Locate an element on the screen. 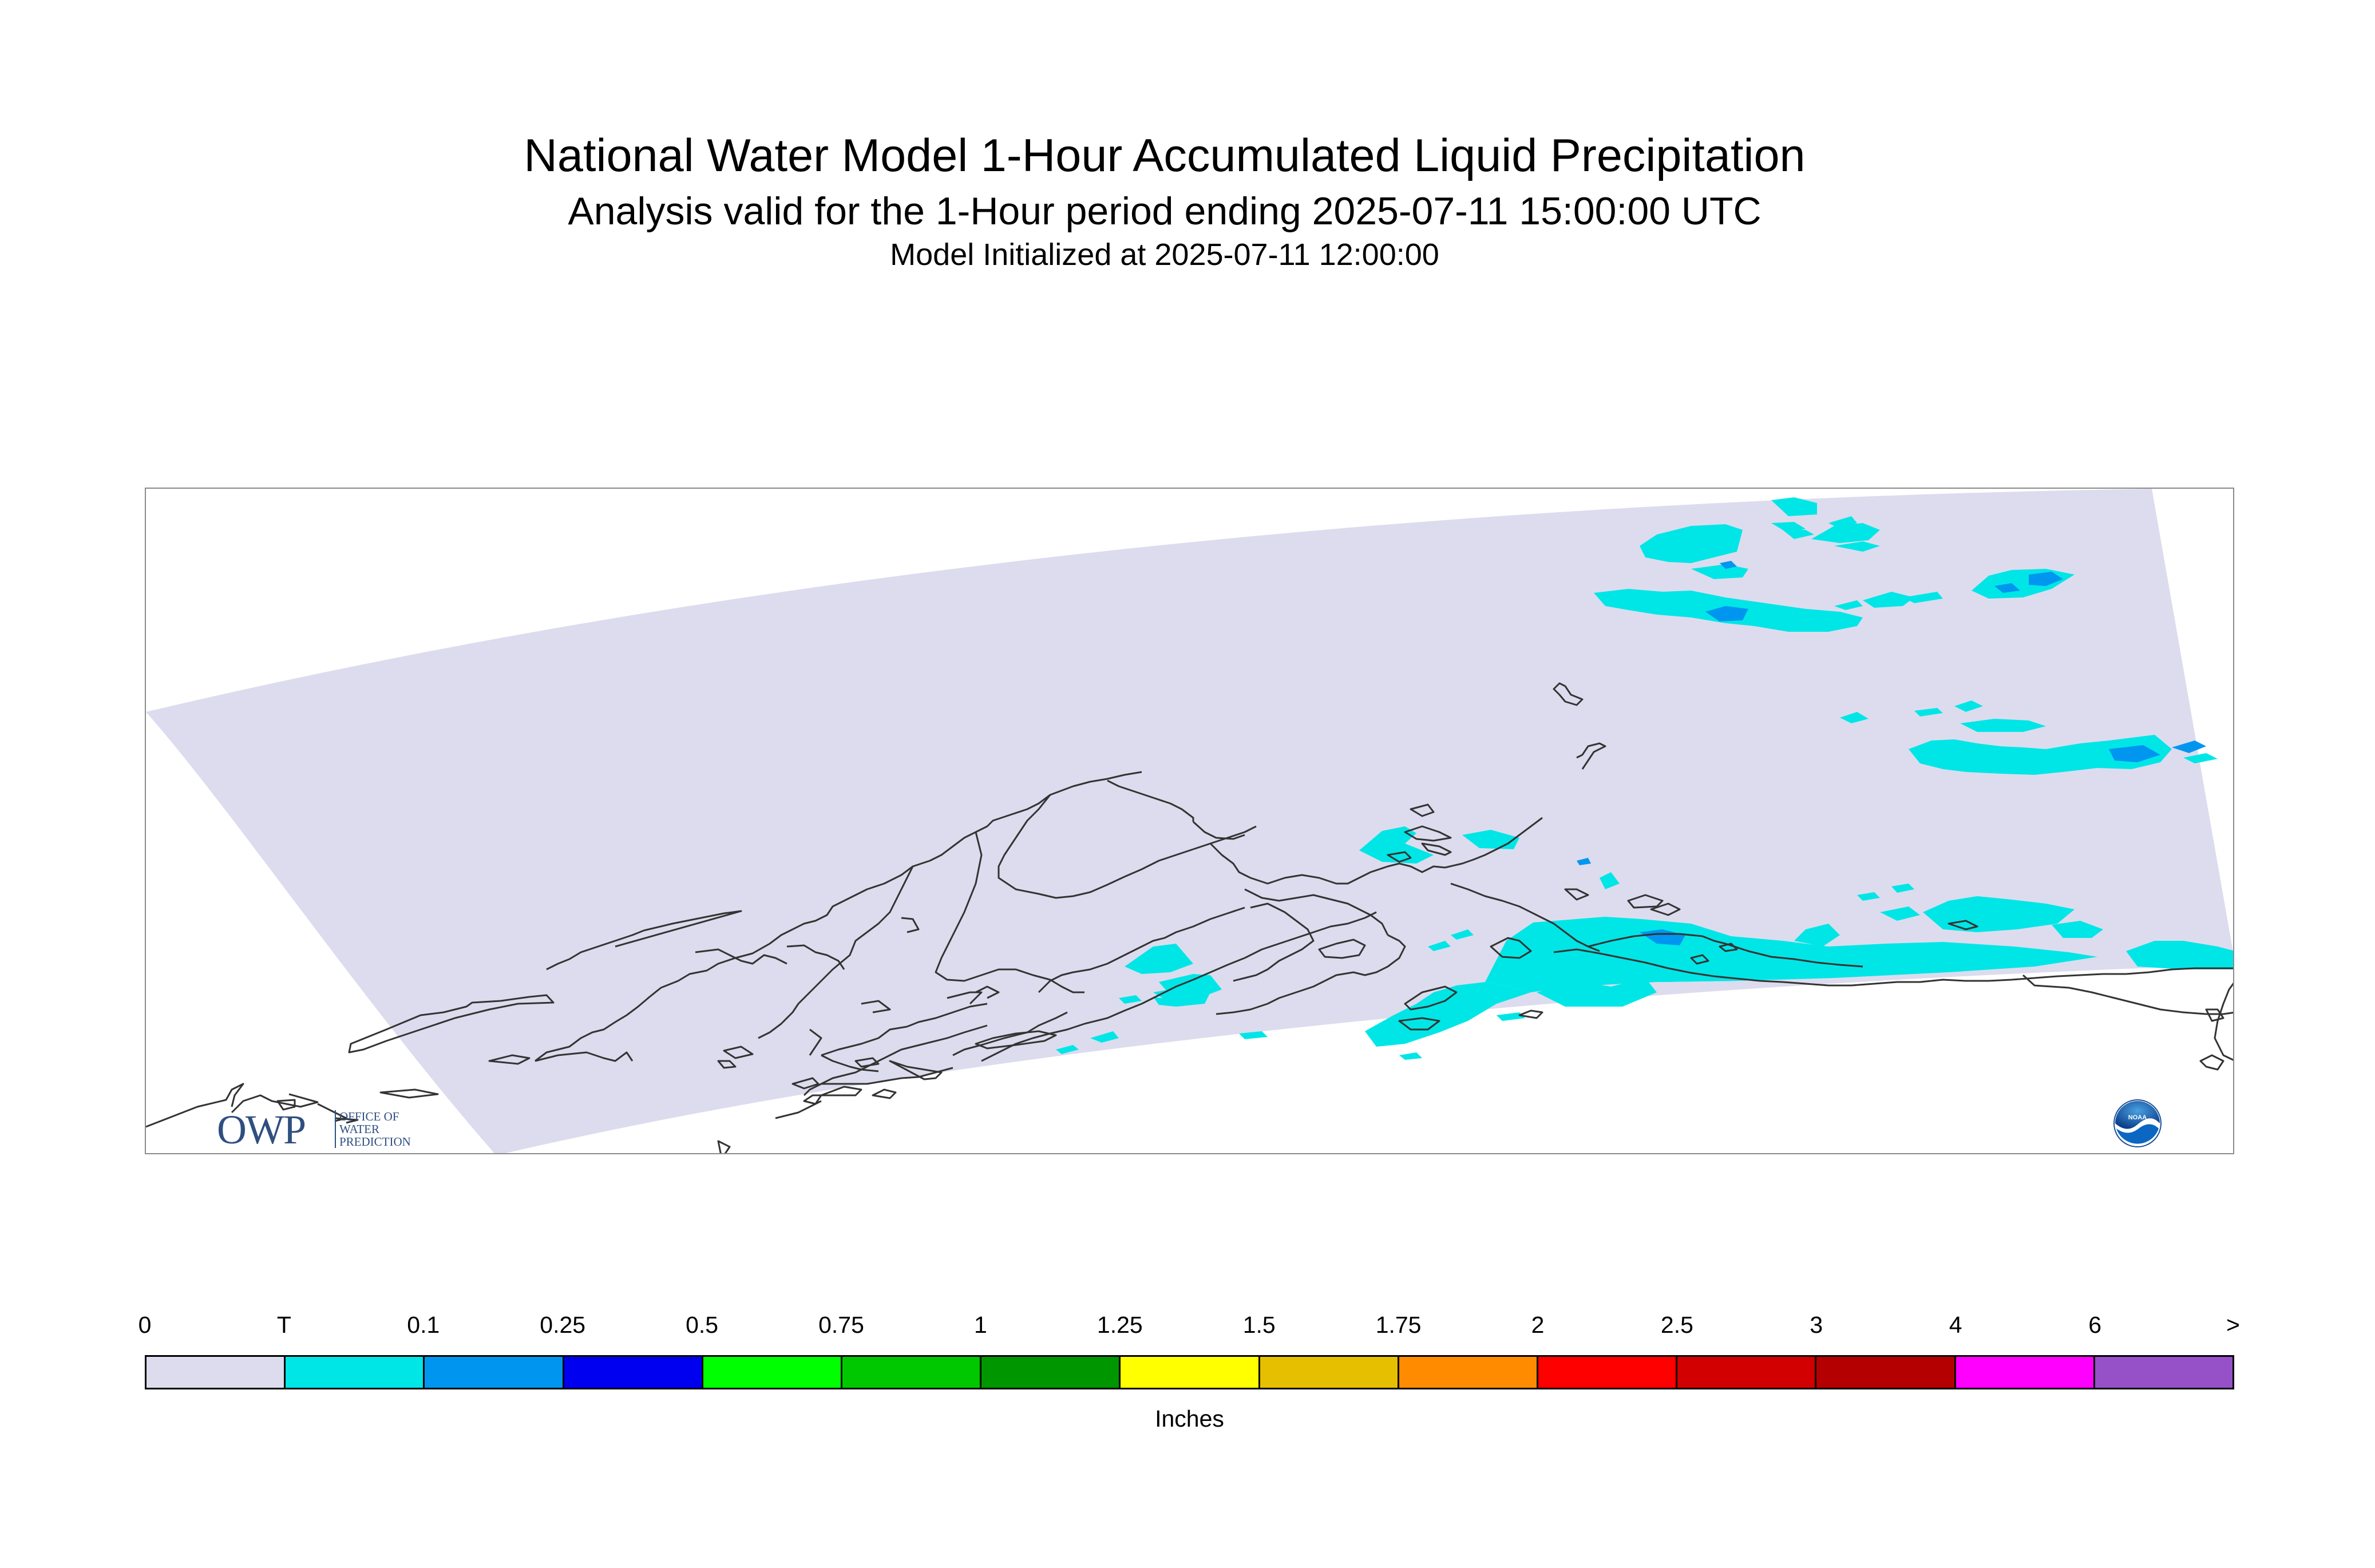 The width and height of the screenshot is (2375, 1568). owp-logo-subtext: OFFICE OF WATER PREDICTION is located at coordinates (373, 1129).